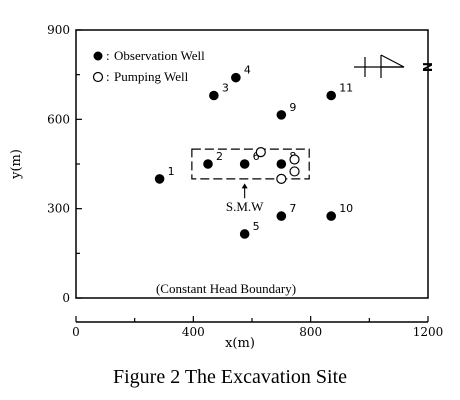 This screenshot has height=400, width=460. What do you see at coordinates (193, 332) in the screenshot?
I see `x-tick-label: 400` at bounding box center [193, 332].